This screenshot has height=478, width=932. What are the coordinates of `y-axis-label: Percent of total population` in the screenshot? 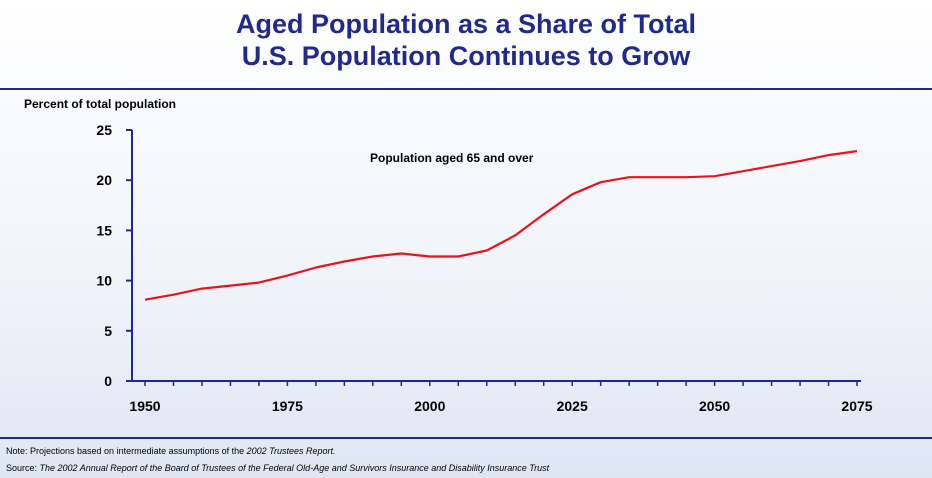 It's located at (100, 104).